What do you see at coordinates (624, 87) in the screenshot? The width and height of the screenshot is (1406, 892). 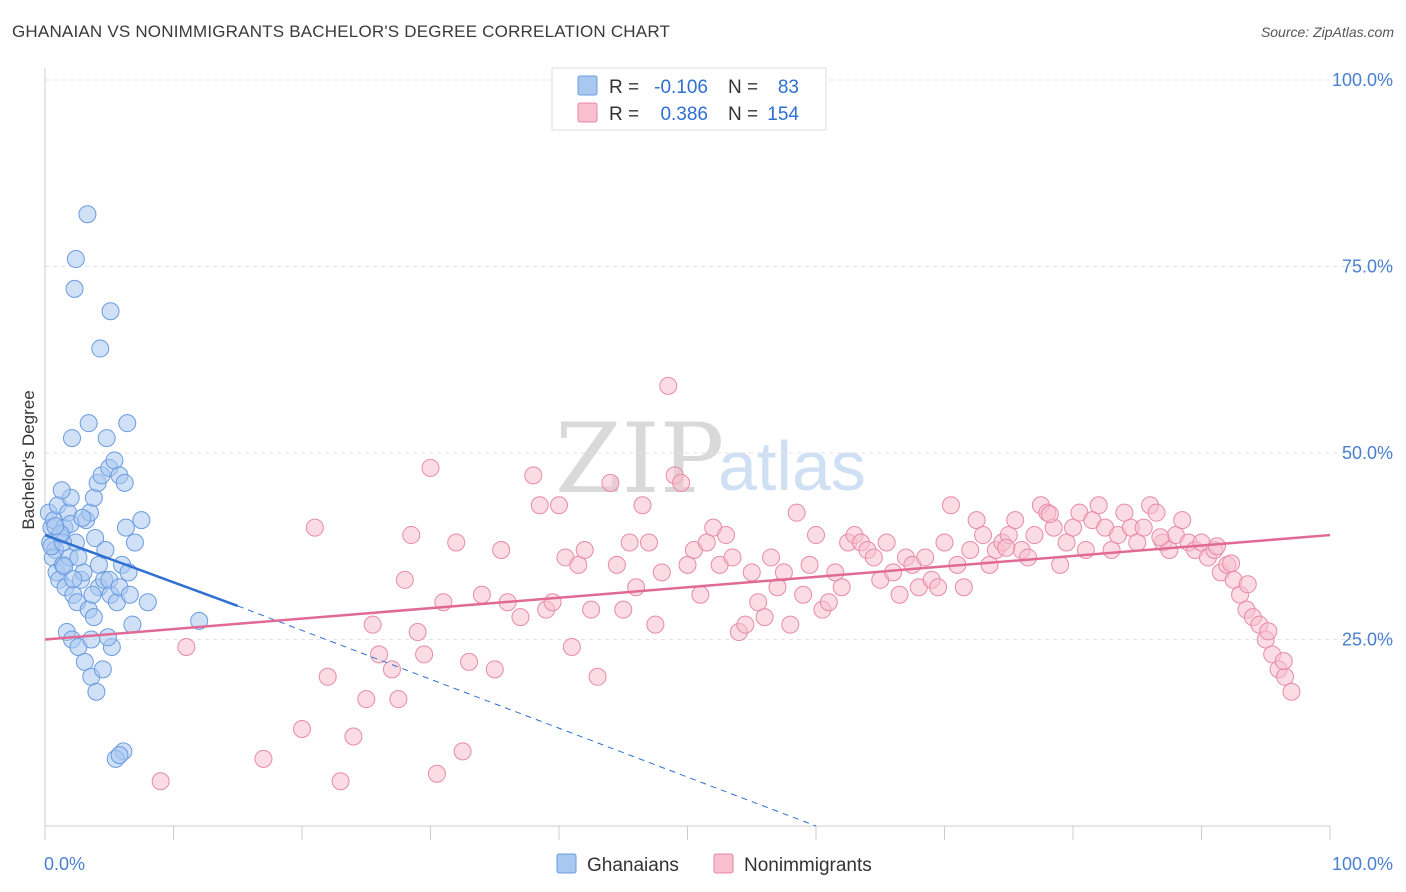 I see `legend-r-label-0: R =` at bounding box center [624, 87].